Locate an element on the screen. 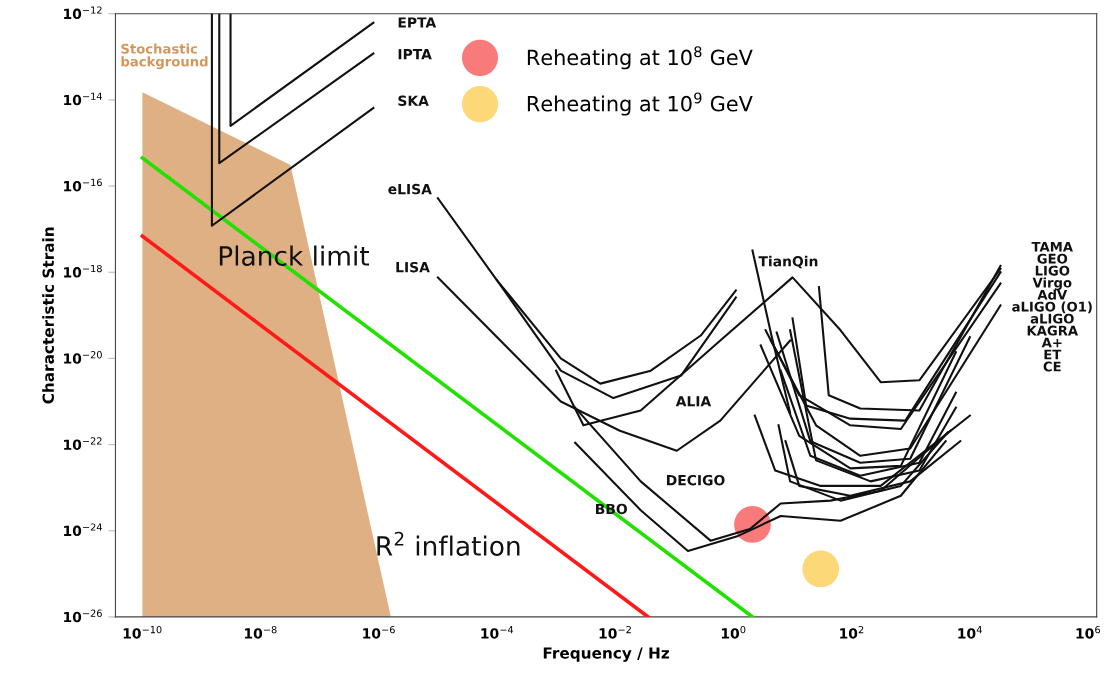 The height and width of the screenshot is (687, 1110). annotation: TianQin is located at coordinates (788, 262).